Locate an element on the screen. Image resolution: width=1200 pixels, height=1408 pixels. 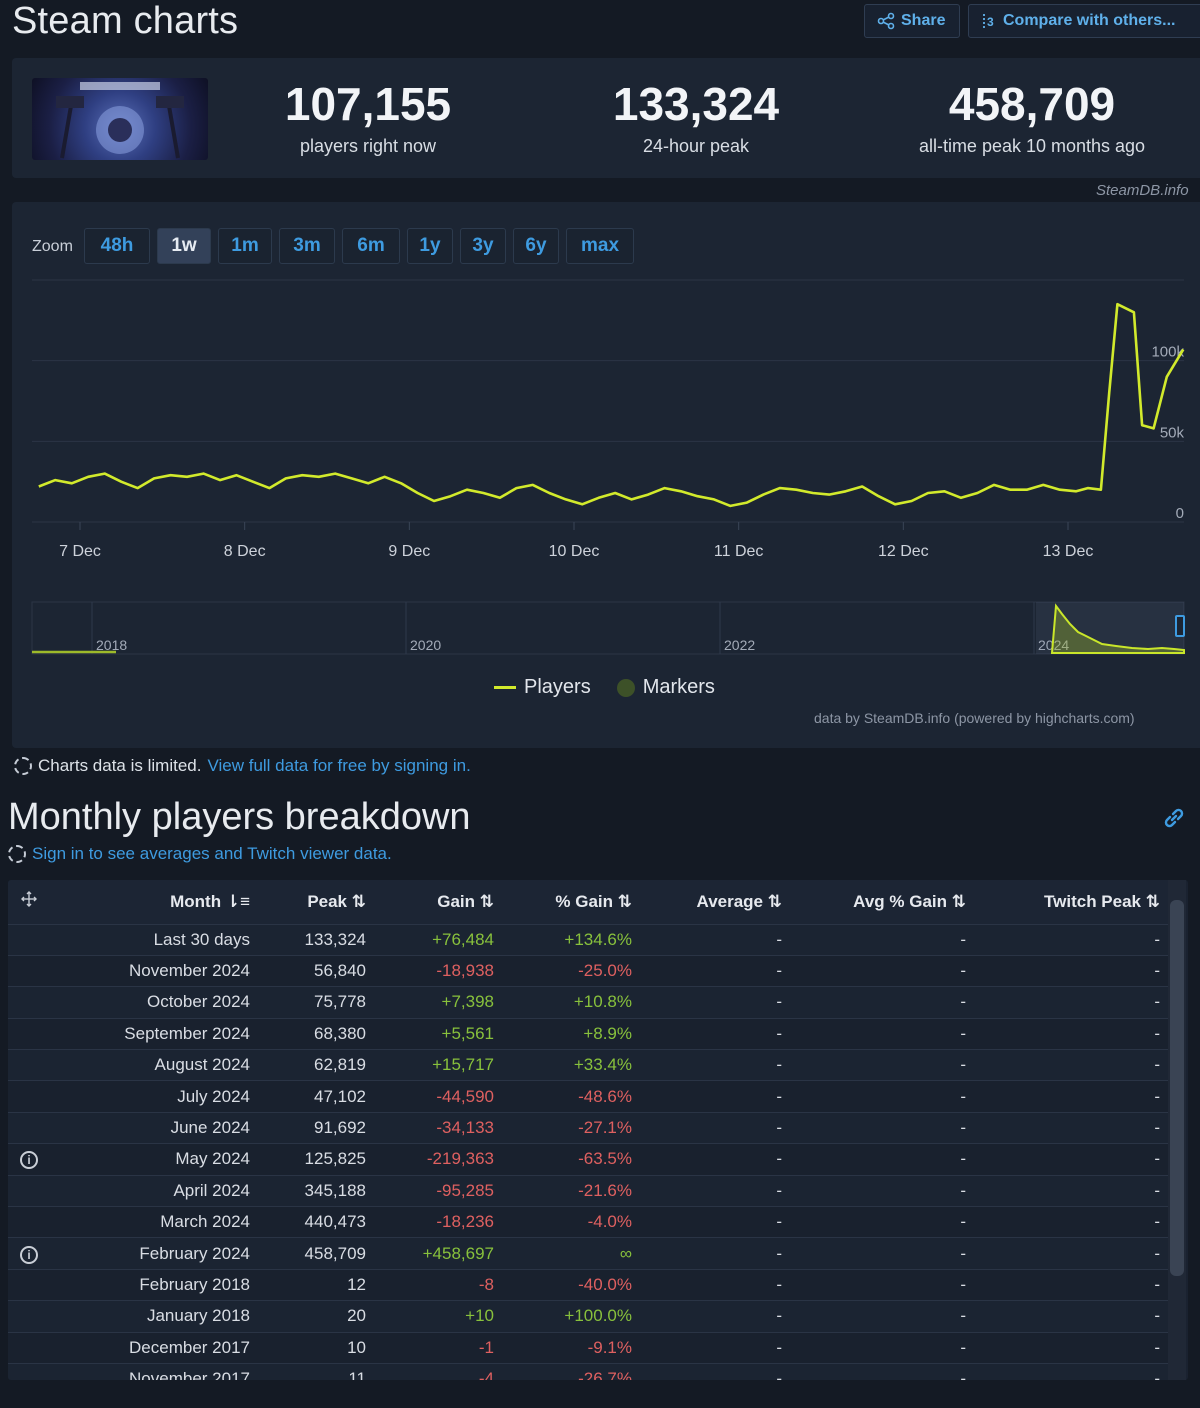
gain-cell: -1 is located at coordinates (438, 1347).